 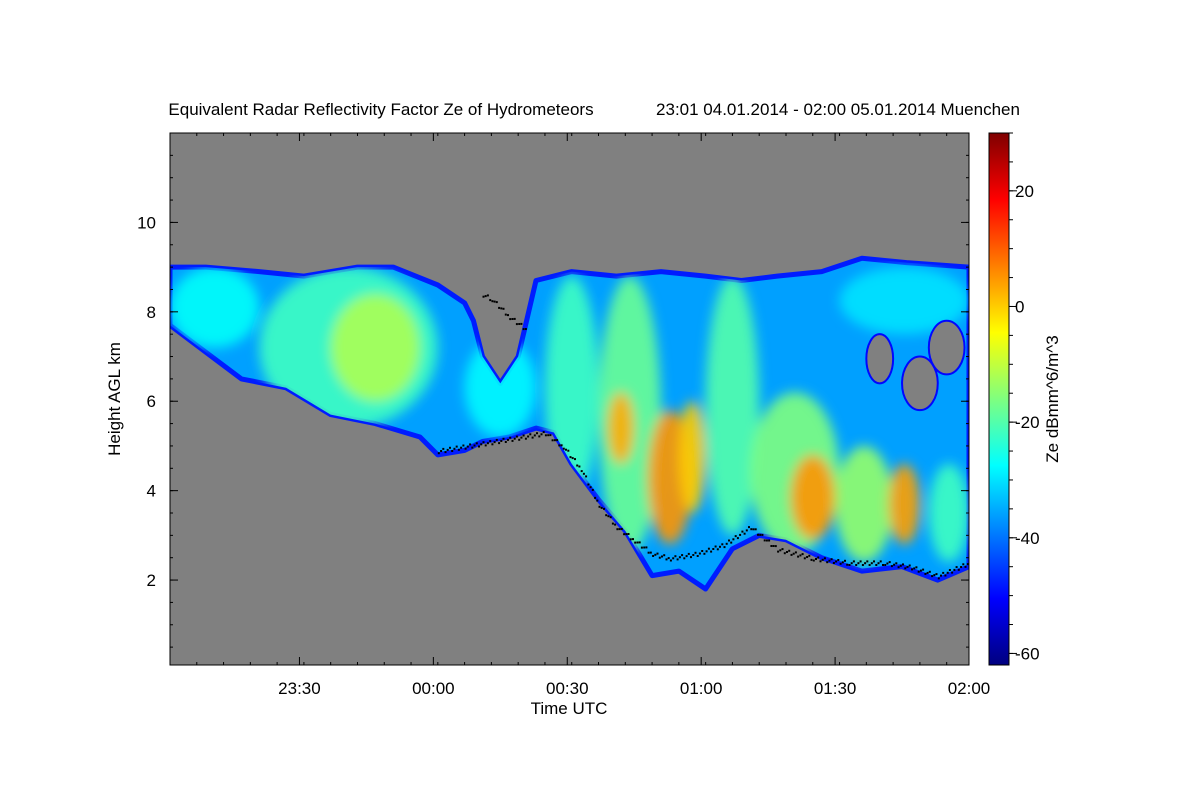 I want to click on colorbar-fill, so click(x=999, y=399).